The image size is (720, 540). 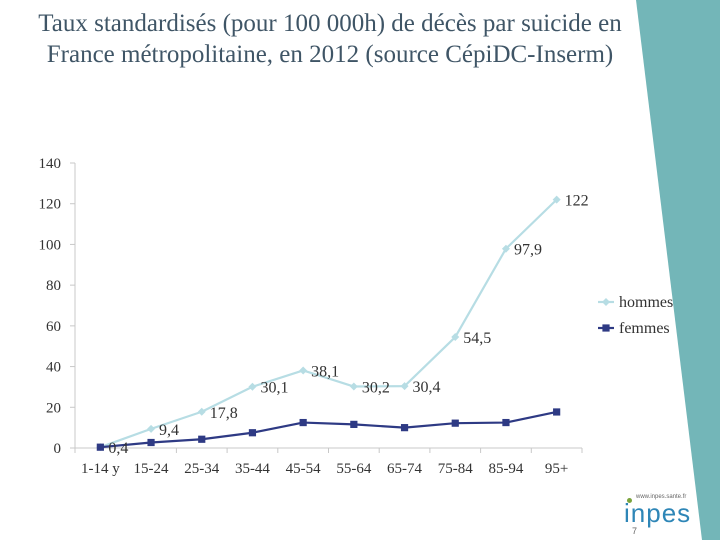 I want to click on y-tick-label: 140, so click(x=50, y=164).